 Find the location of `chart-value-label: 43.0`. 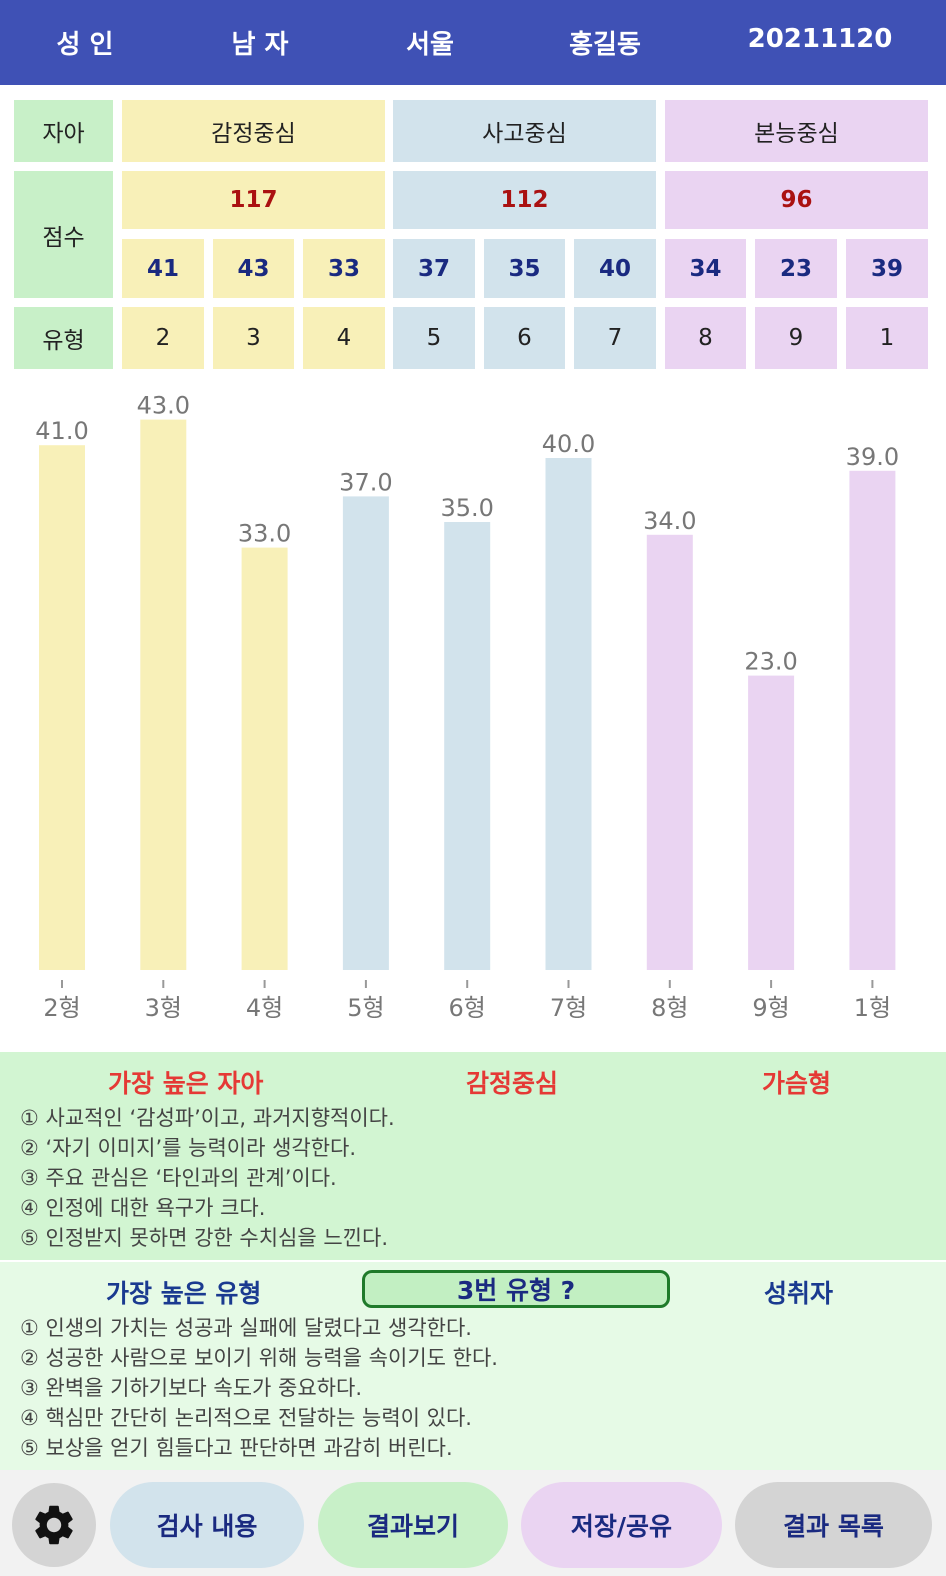

chart-value-label: 43.0 is located at coordinates (163, 406).